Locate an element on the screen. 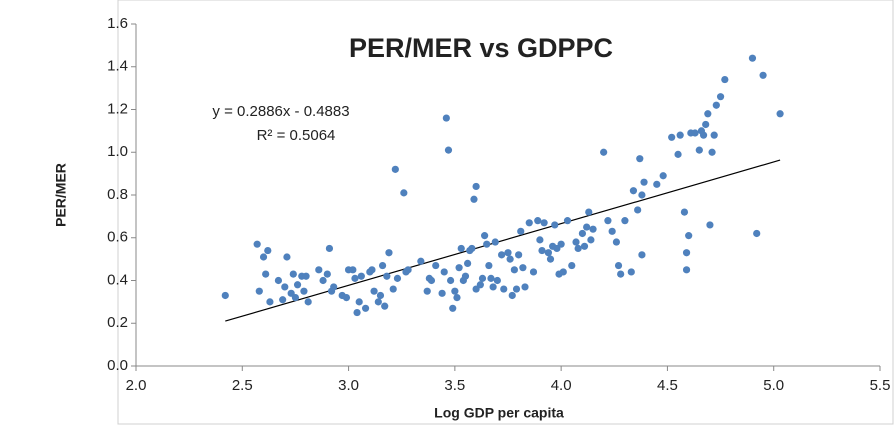 This screenshot has height=427, width=894. x-tick-label: 3.0 is located at coordinates (348, 385).